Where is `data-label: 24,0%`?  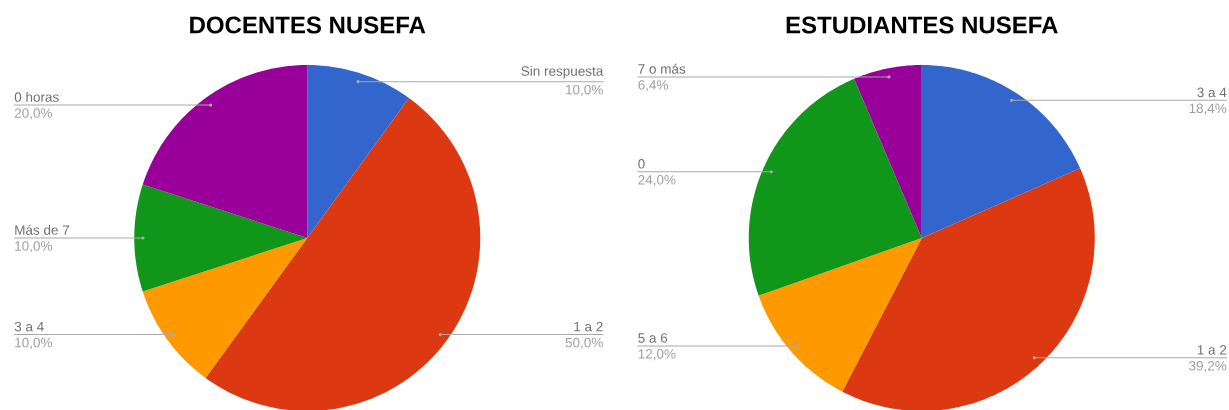 data-label: 24,0% is located at coordinates (657, 180).